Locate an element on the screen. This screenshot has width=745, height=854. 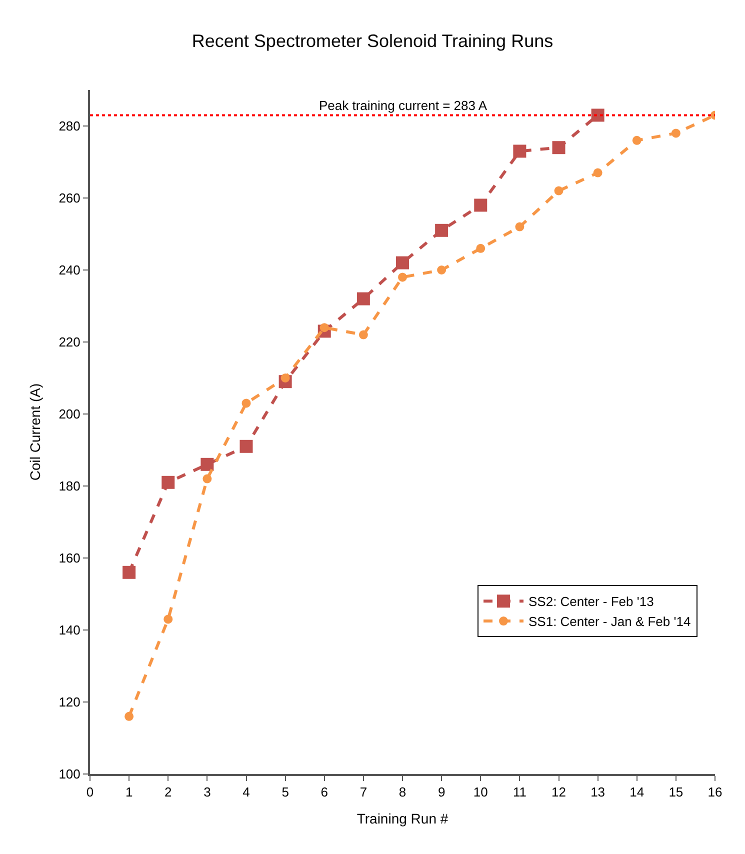
x-tick-label: 5 is located at coordinates (285, 792).